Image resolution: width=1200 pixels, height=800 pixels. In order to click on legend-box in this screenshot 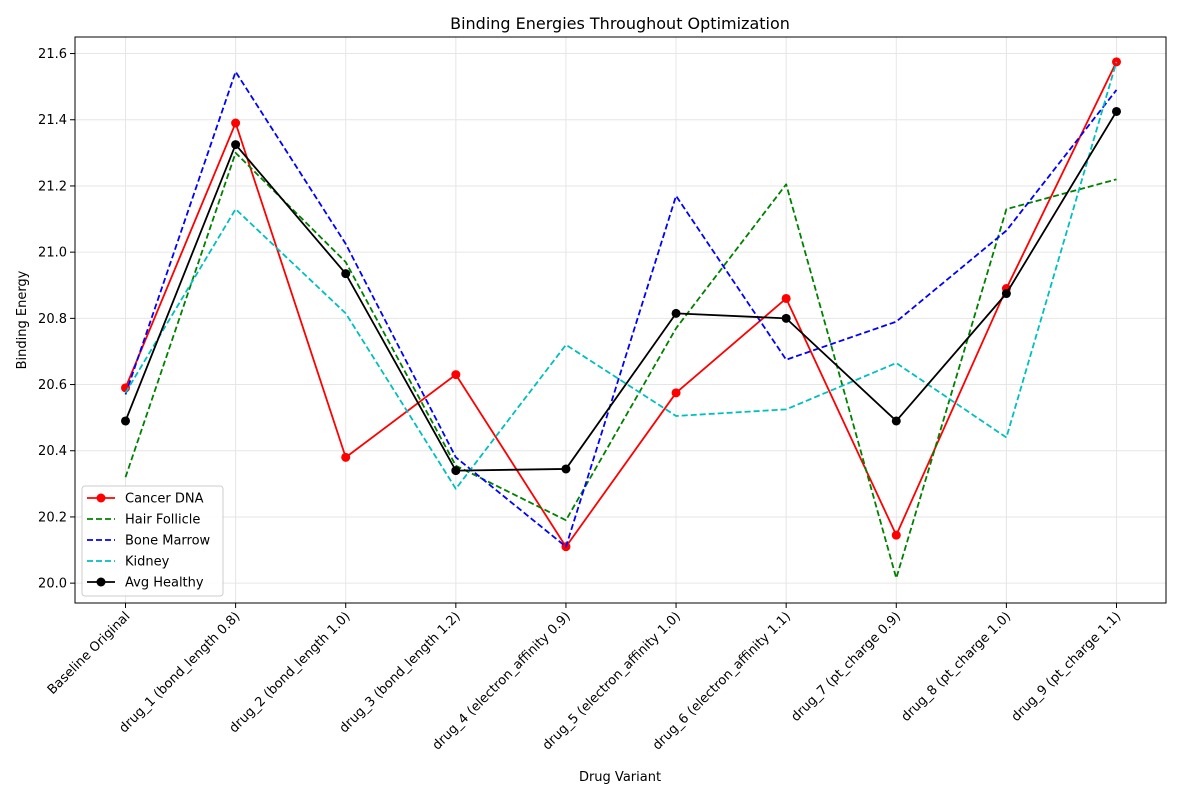, I will do `click(152, 541)`.